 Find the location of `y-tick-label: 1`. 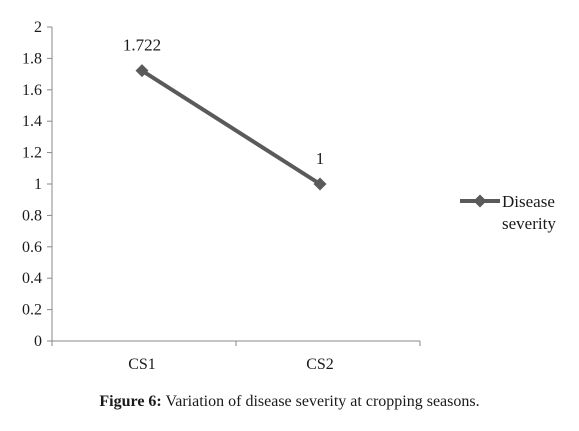

y-tick-label: 1 is located at coordinates (38, 184).